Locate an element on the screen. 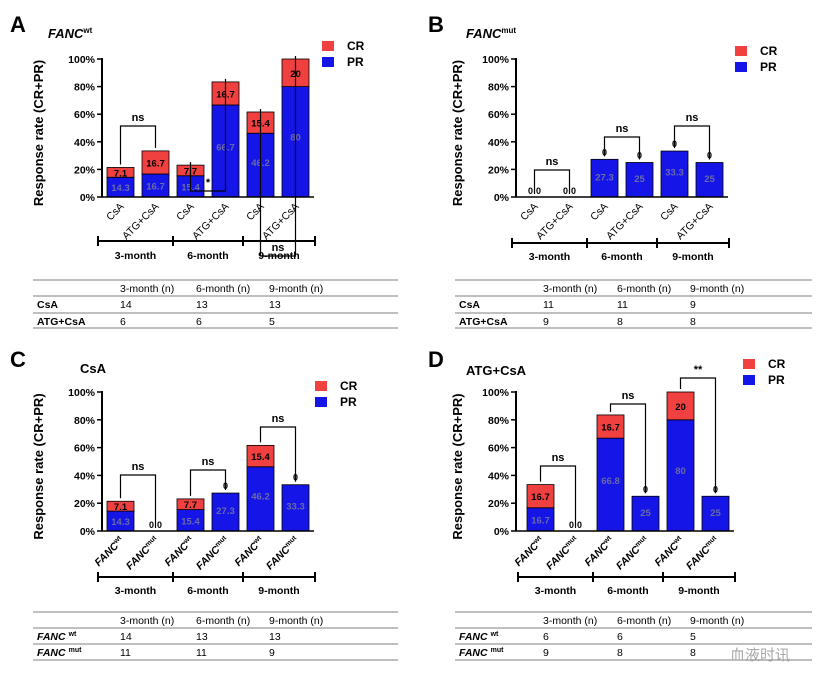 The width and height of the screenshot is (819, 673). value-label-pr: 80 is located at coordinates (680, 471).